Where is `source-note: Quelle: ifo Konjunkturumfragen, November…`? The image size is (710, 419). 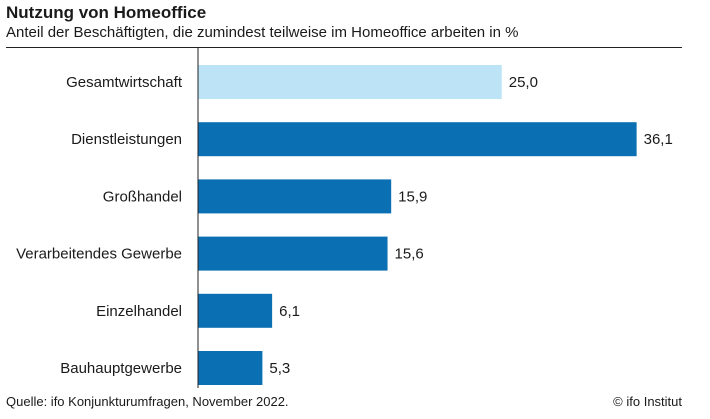 source-note: Quelle: ifo Konjunkturumfragen, November… is located at coordinates (147, 401).